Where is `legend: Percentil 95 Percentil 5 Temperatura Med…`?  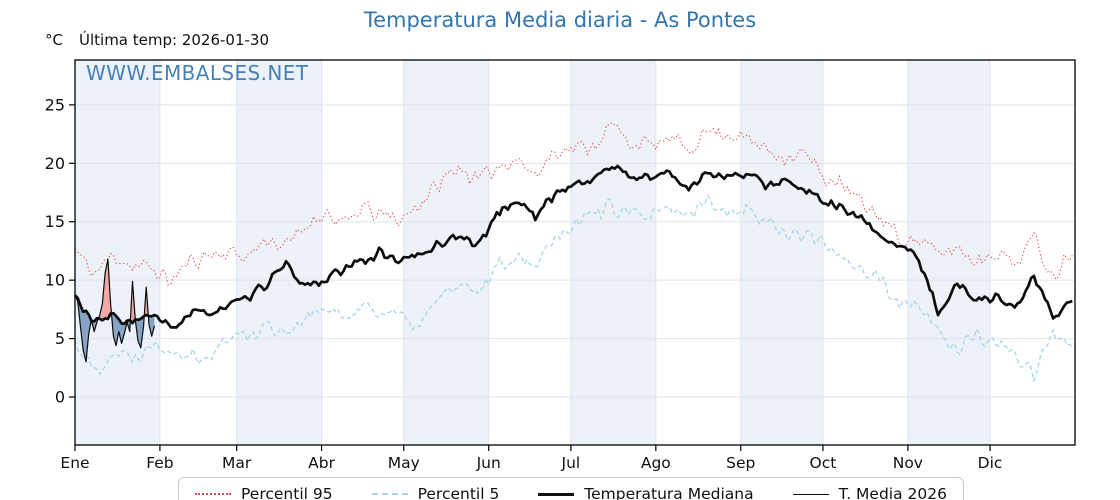 legend: Percentil 95 Percentil 5 Temperatura Med… is located at coordinates (571, 488).